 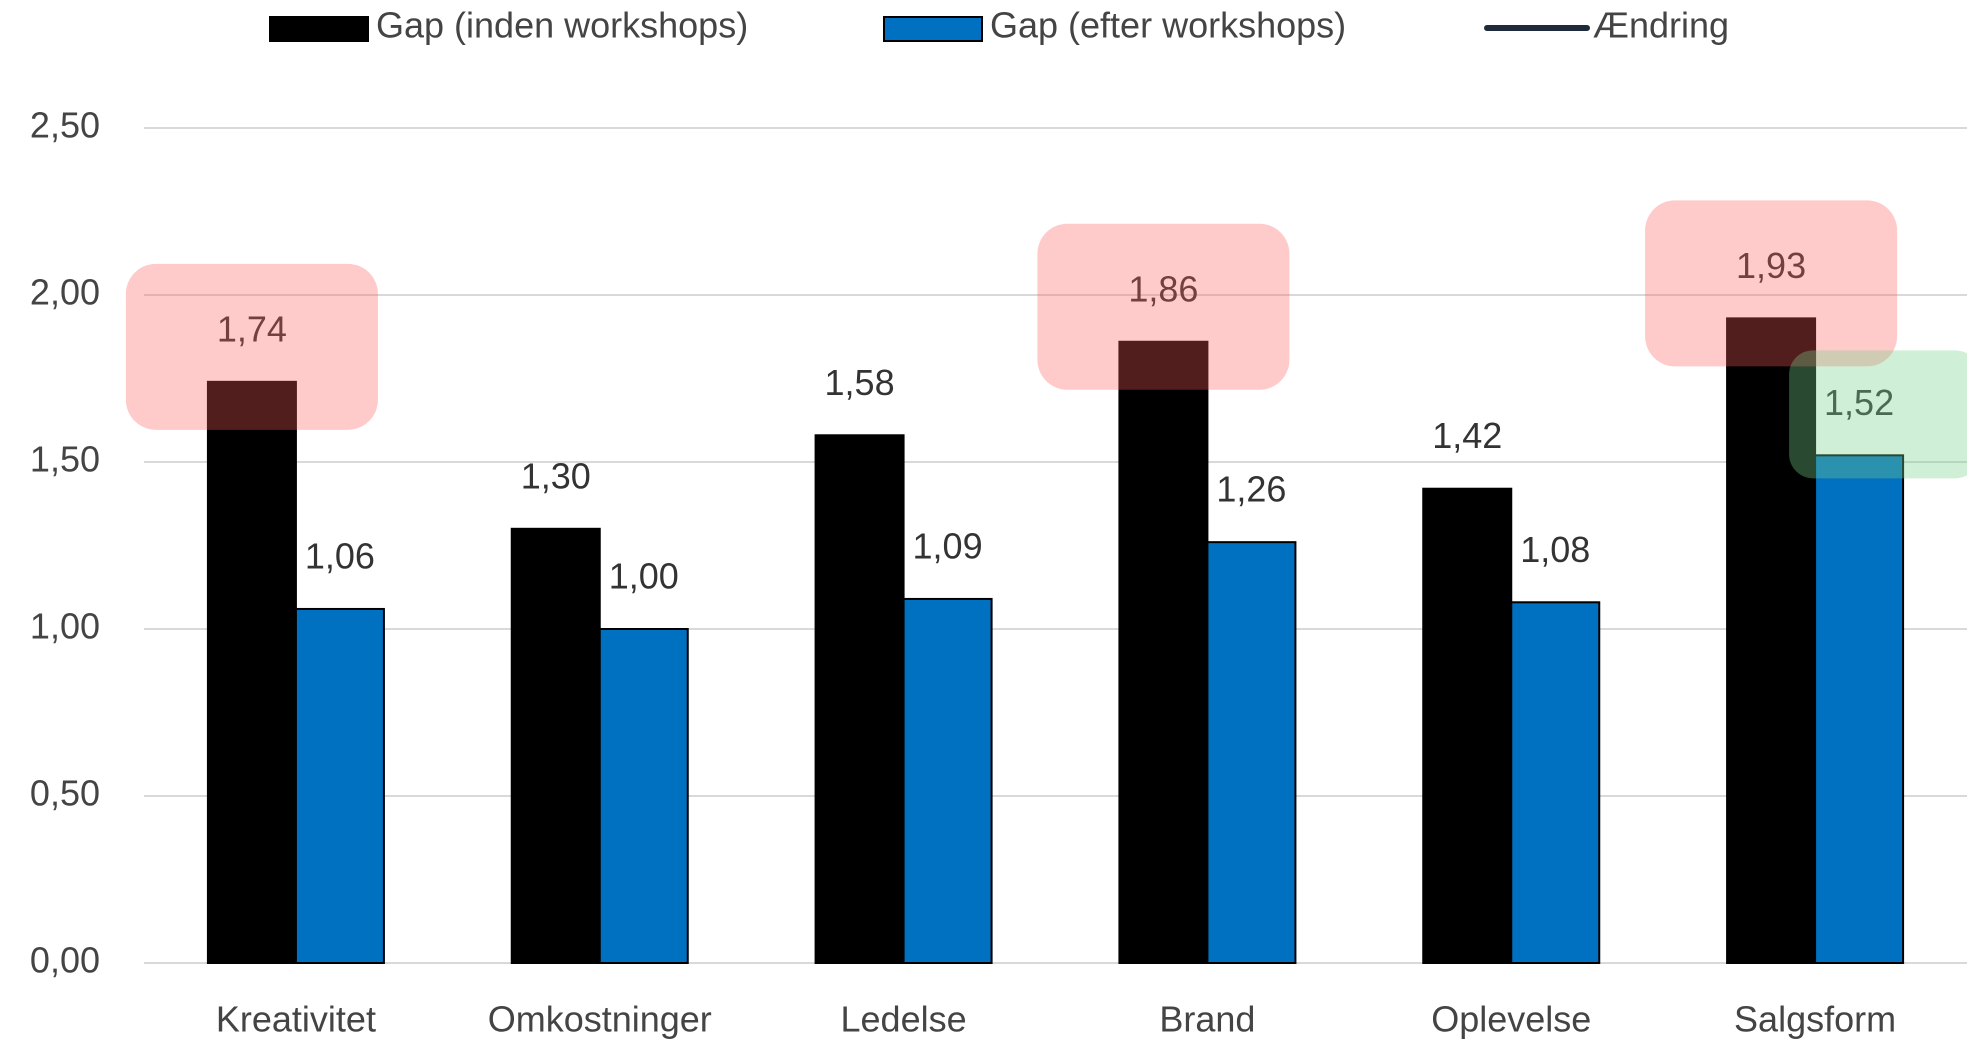 I want to click on x-tick-label: Omkostninger, so click(x=600, y=1019).